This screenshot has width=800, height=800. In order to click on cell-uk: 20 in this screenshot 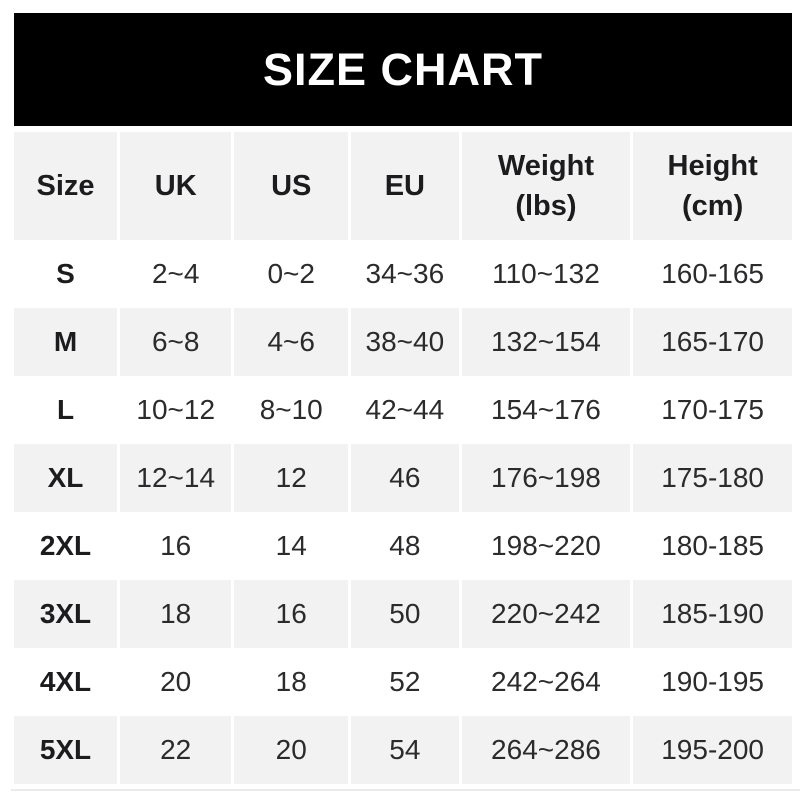, I will do `click(176, 682)`.